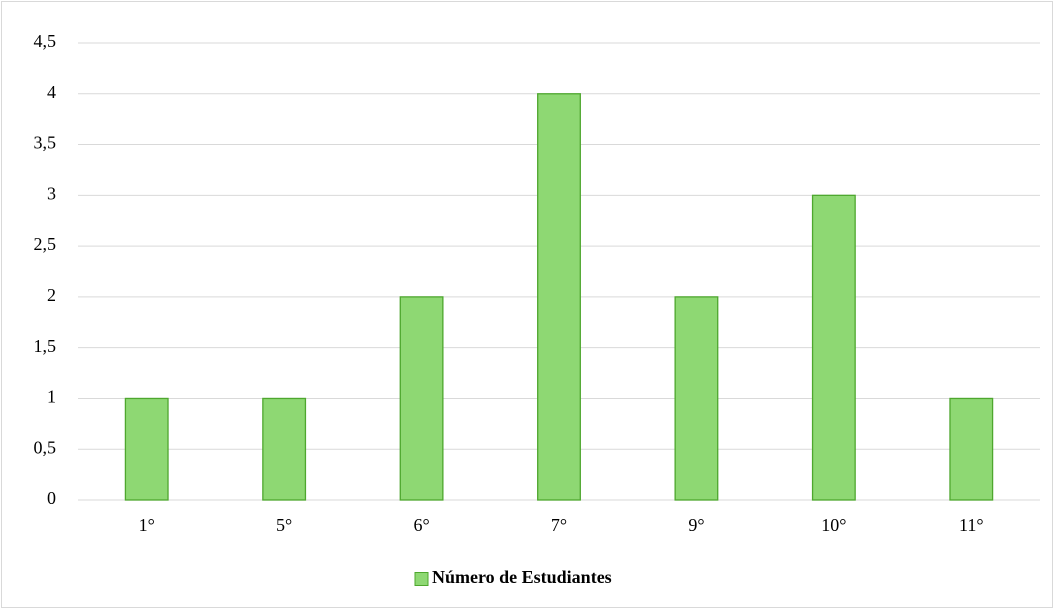 The width and height of the screenshot is (1055, 610). I want to click on y-tick-label: 0,5, so click(45, 447).